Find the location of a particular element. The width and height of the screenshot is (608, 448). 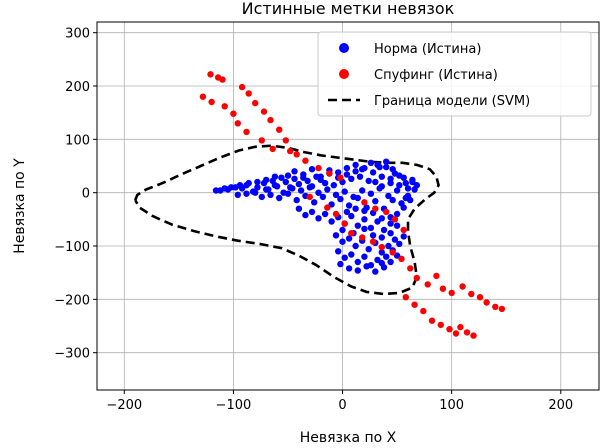

x-axis-label: Невязка по X is located at coordinates (348, 438).